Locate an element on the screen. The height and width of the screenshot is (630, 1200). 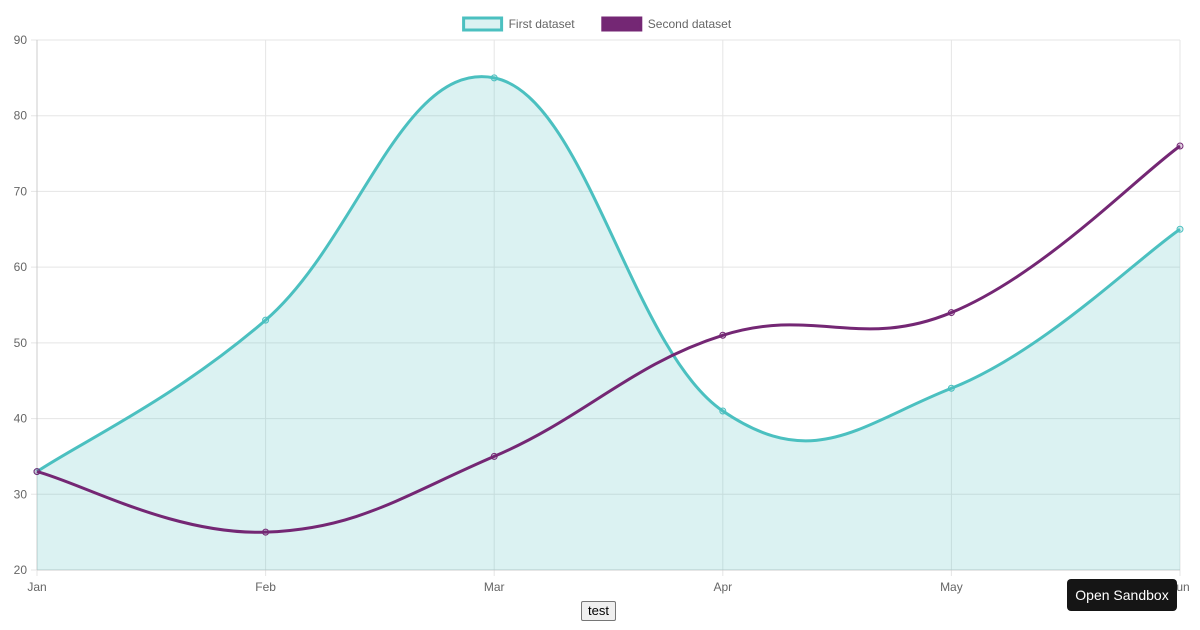
legend-label-2: Second dataset is located at coordinates (690, 24).